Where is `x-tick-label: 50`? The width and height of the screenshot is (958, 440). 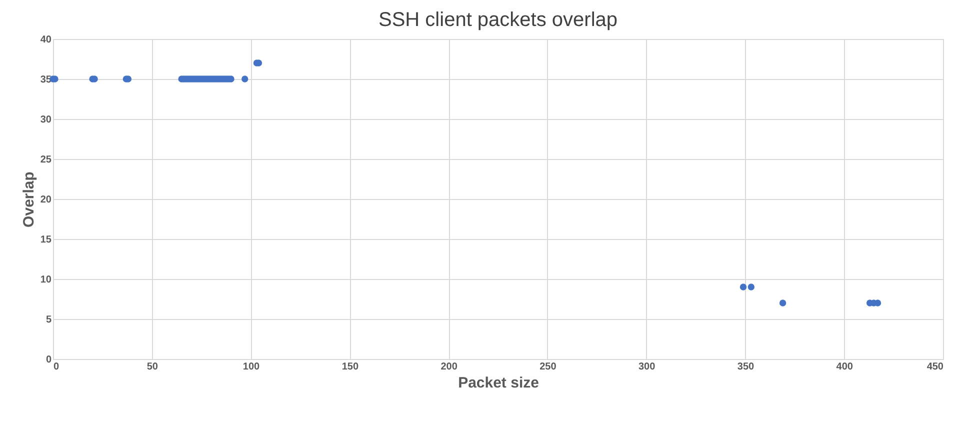
x-tick-label: 50 is located at coordinates (152, 367).